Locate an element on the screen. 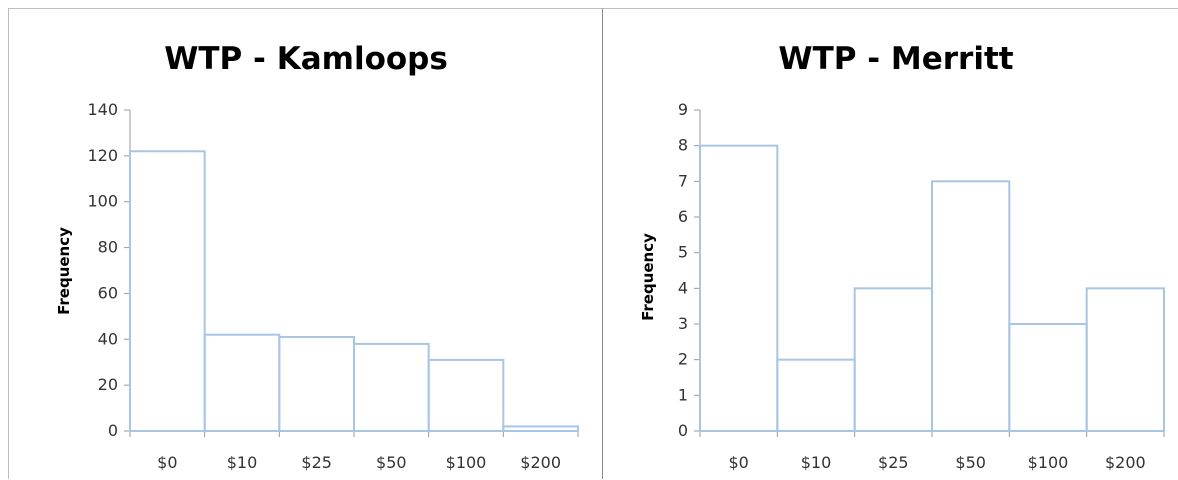 Image resolution: width=1178 pixels, height=480 pixels. y-tick-label: 3 is located at coordinates (683, 323).